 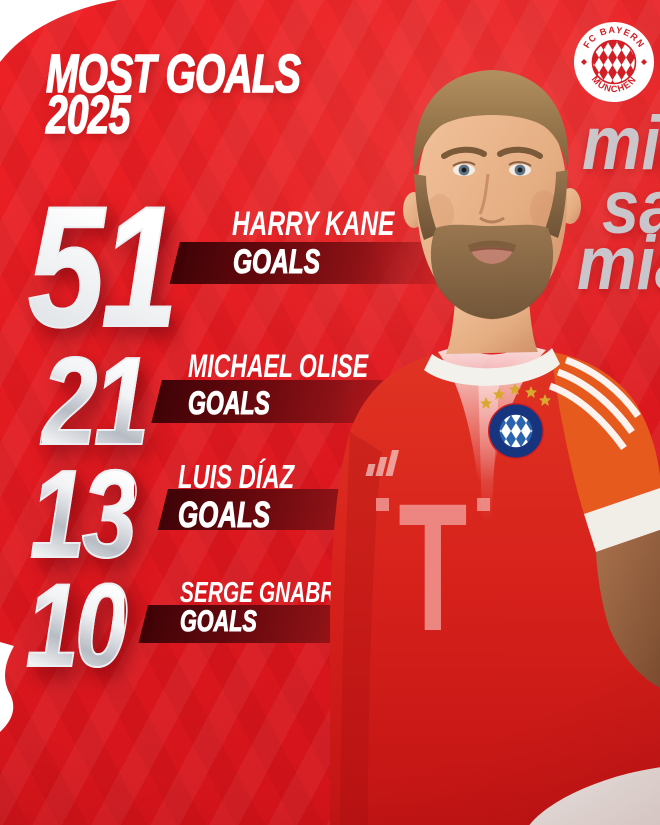 What do you see at coordinates (492, 249) in the screenshot?
I see `lip-line` at bounding box center [492, 249].